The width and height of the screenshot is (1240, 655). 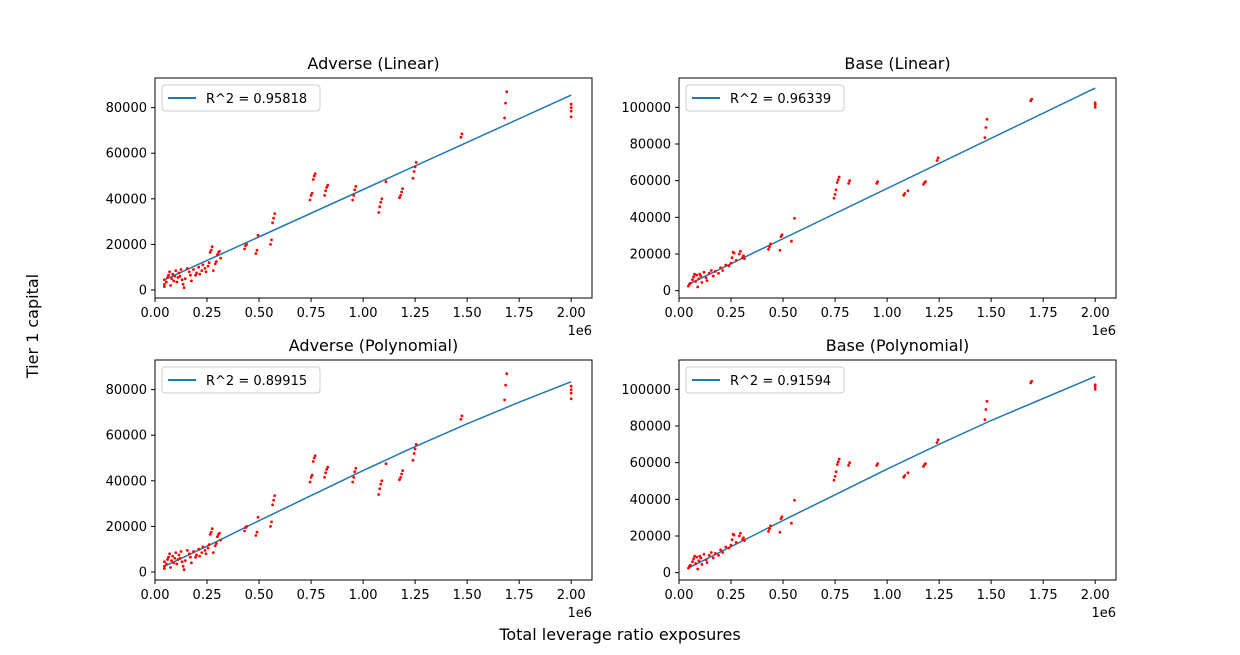 What do you see at coordinates (155, 595) in the screenshot?
I see `x-tick-label: 0.00` at bounding box center [155, 595].